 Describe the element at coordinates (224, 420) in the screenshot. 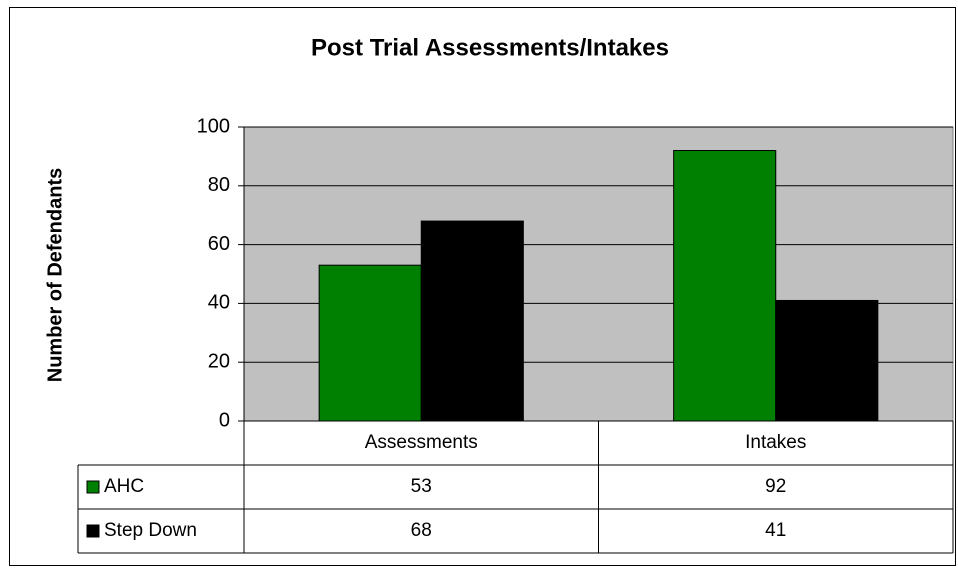

I see `y-tick-label: 0` at that location.